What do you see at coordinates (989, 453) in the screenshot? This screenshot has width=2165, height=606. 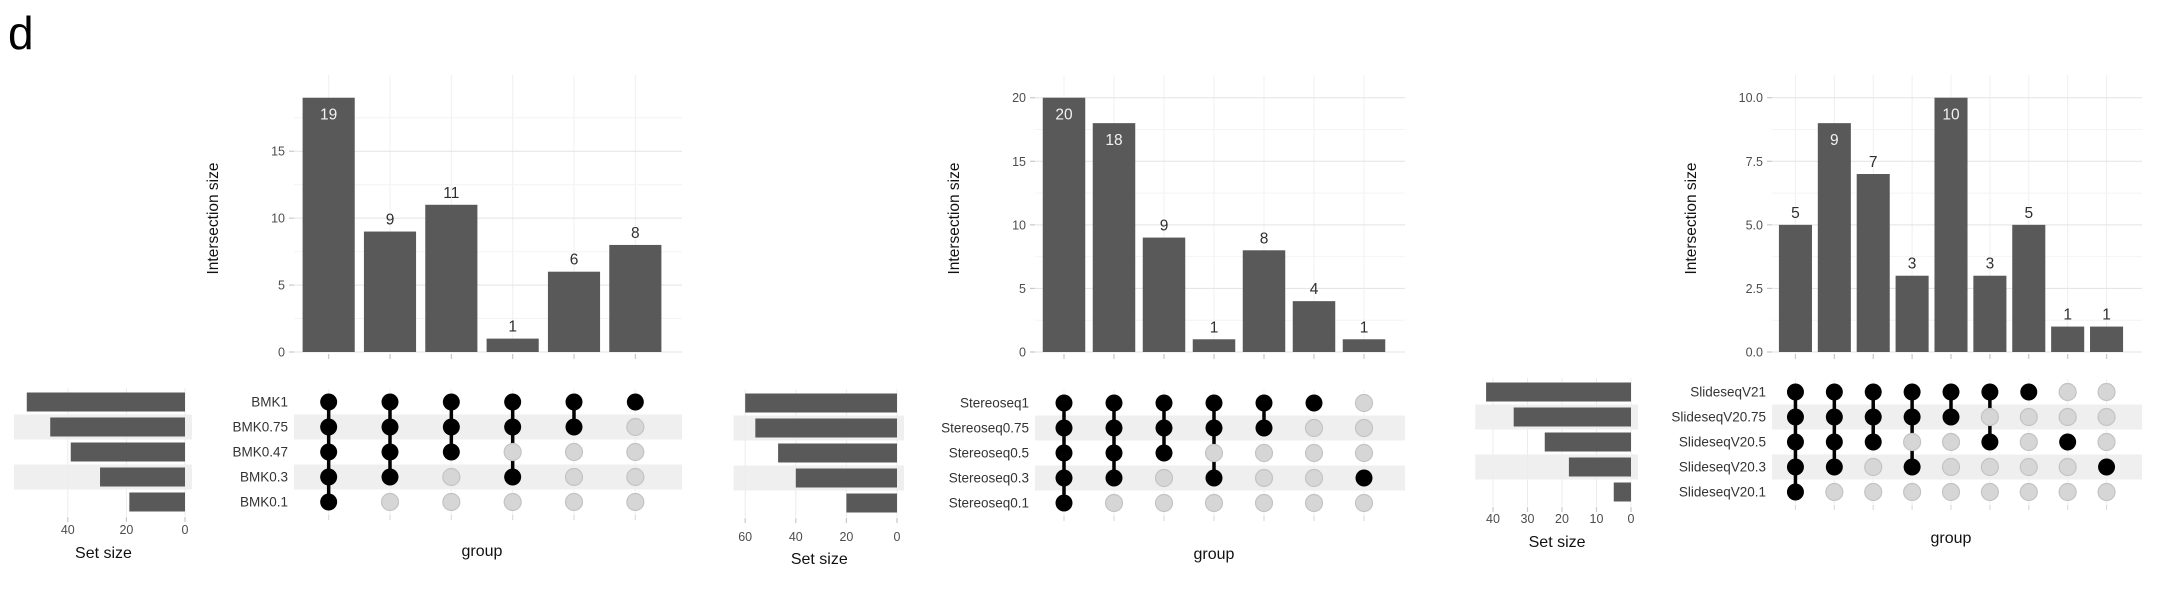 I see `set-name-label: Stereoseq0.5` at bounding box center [989, 453].